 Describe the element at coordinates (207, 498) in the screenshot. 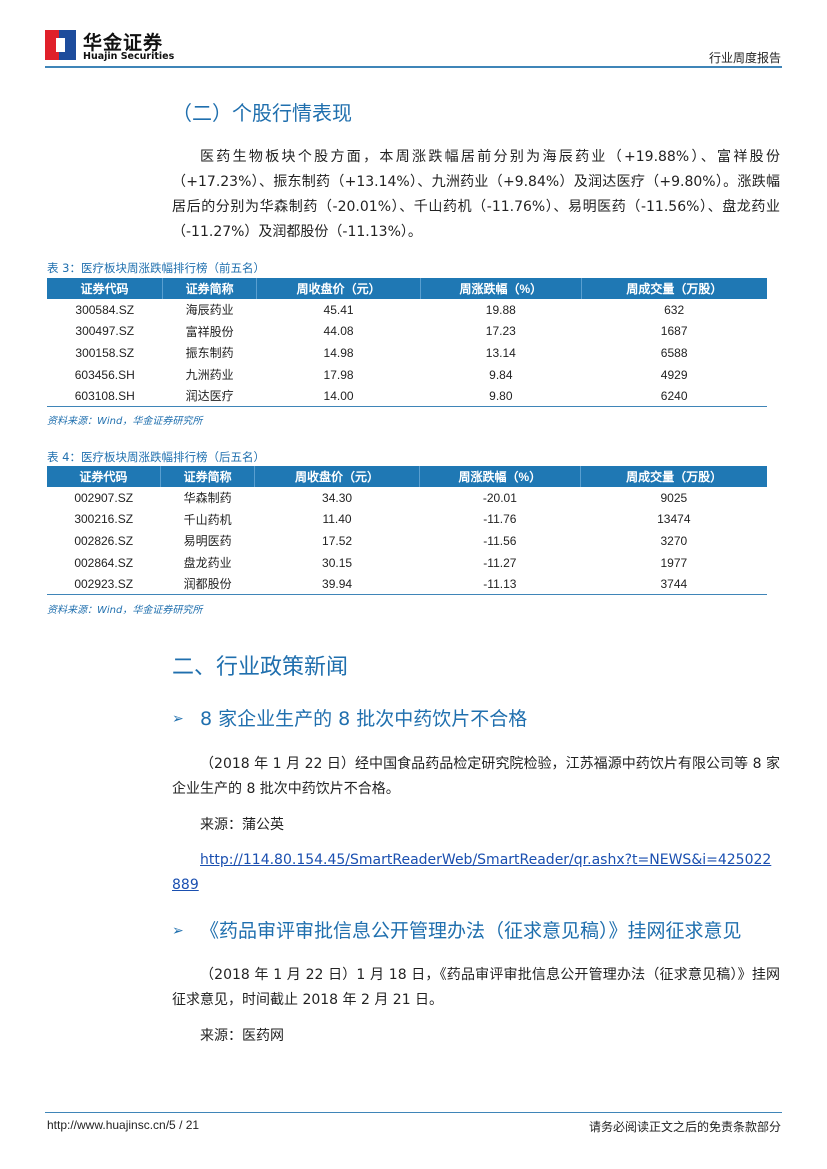

I see `table-cell: 华森制药` at that location.